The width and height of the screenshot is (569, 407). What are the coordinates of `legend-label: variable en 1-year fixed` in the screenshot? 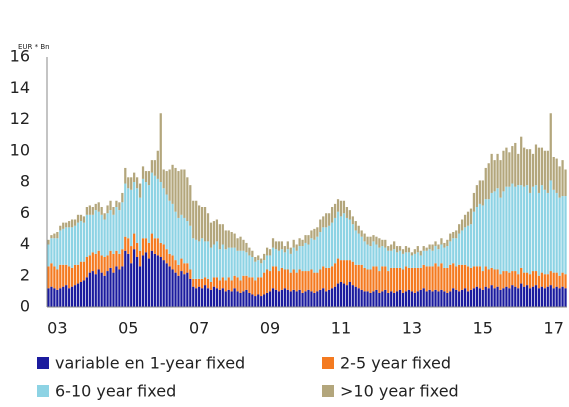 It's located at (150, 363).